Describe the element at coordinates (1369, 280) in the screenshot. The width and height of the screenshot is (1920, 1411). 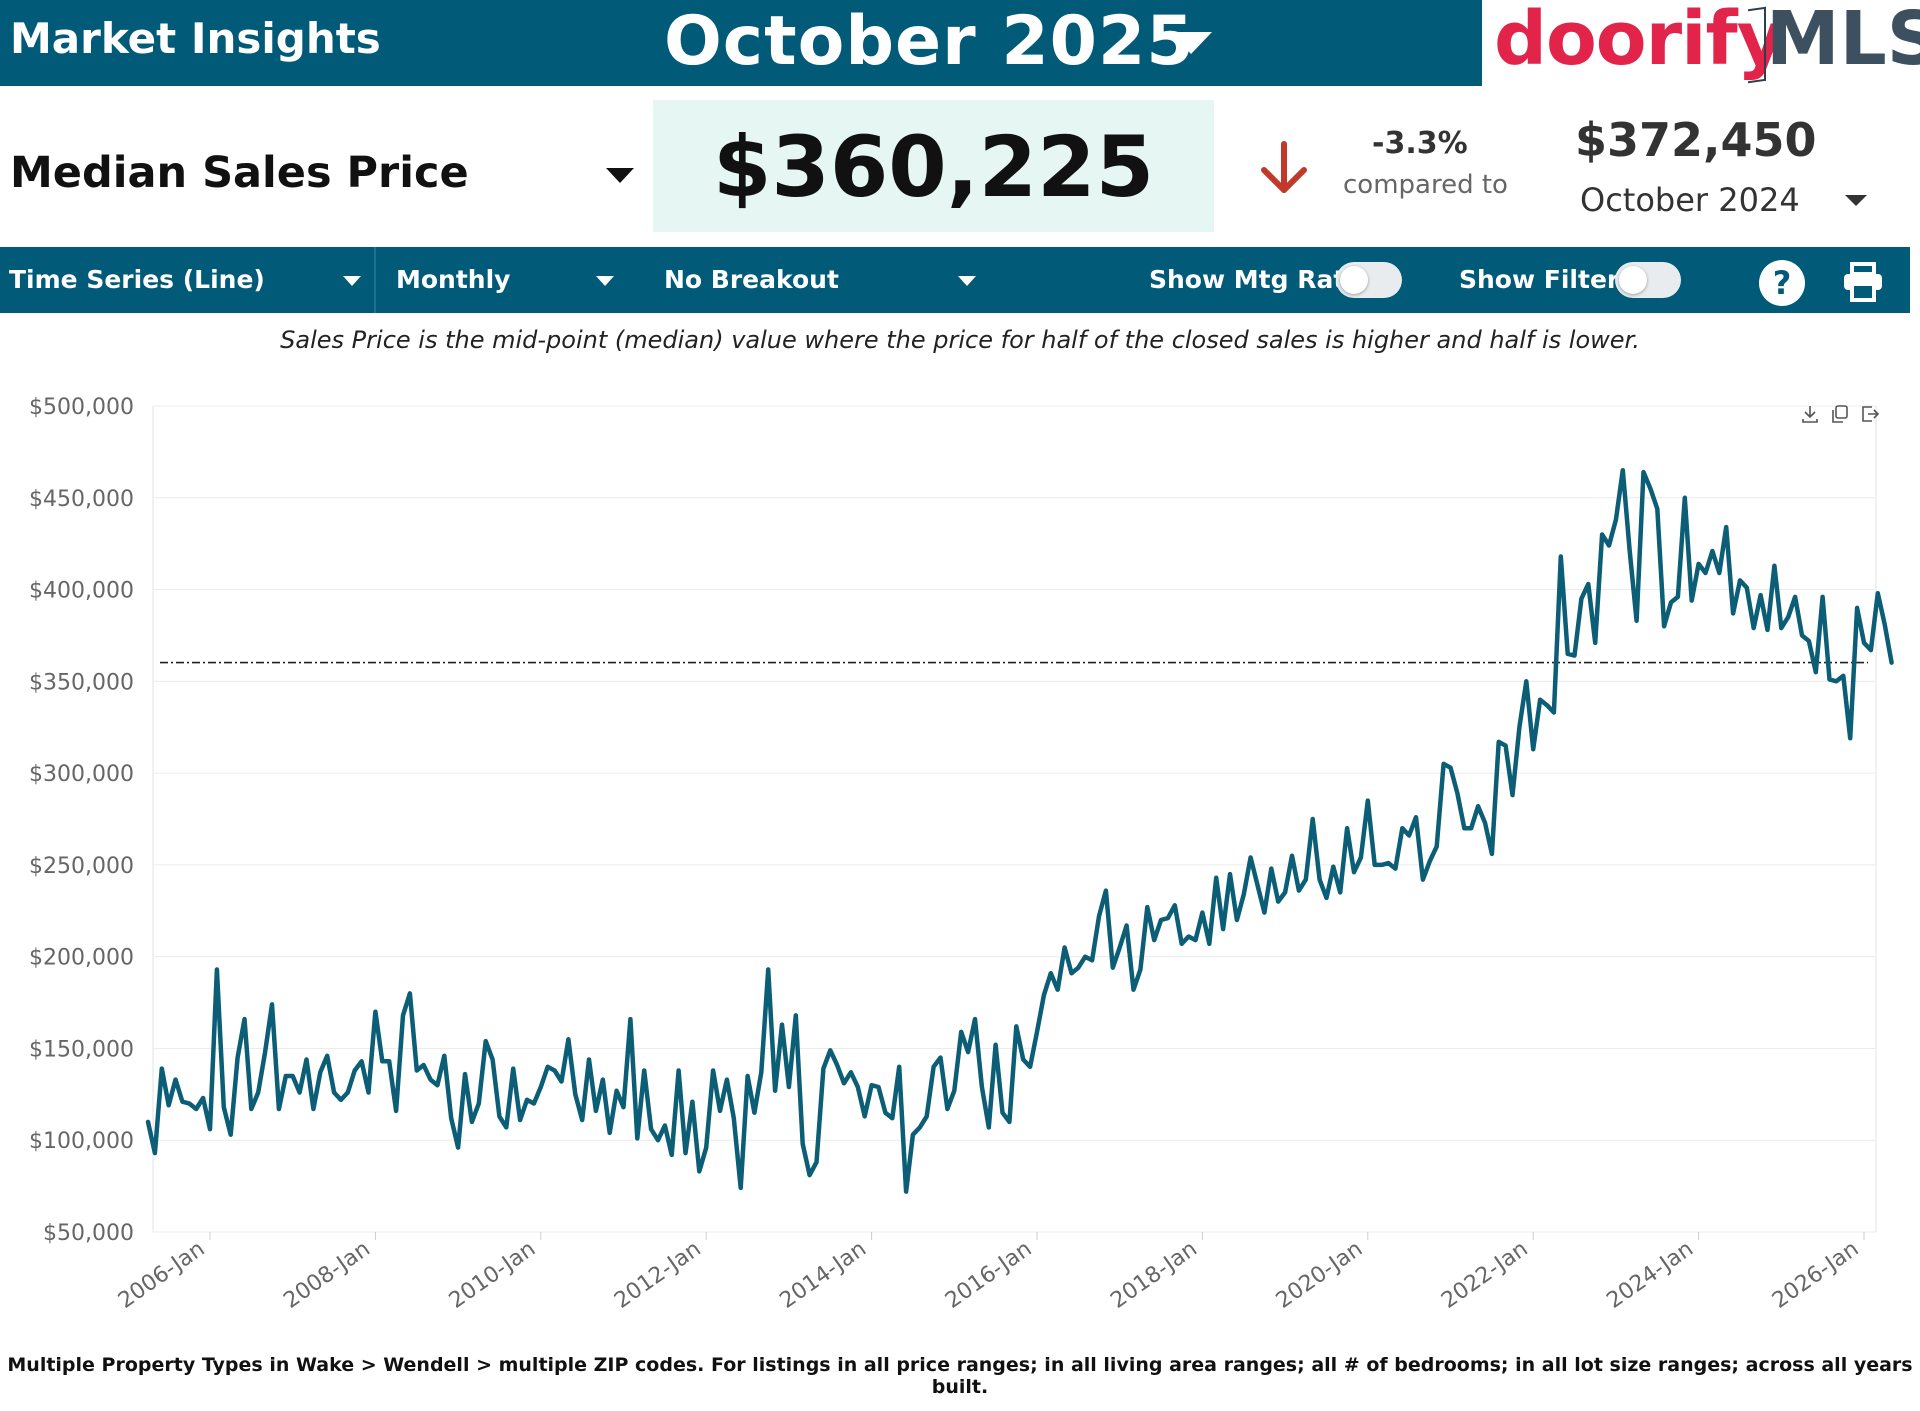
I see `mtg-rate-toggle` at that location.